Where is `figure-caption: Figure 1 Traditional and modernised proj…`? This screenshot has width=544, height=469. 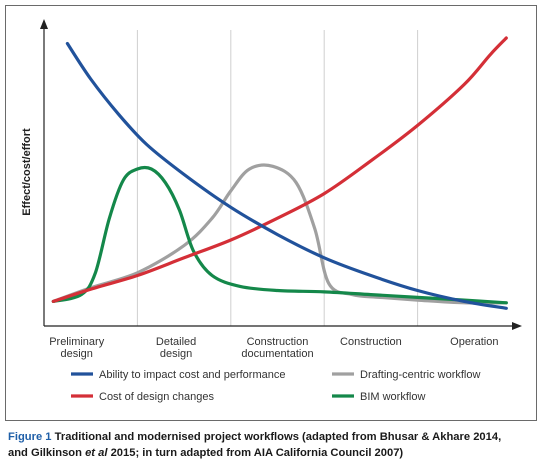
figure-caption: Figure 1 Traditional and modernised proj… is located at coordinates (273, 445).